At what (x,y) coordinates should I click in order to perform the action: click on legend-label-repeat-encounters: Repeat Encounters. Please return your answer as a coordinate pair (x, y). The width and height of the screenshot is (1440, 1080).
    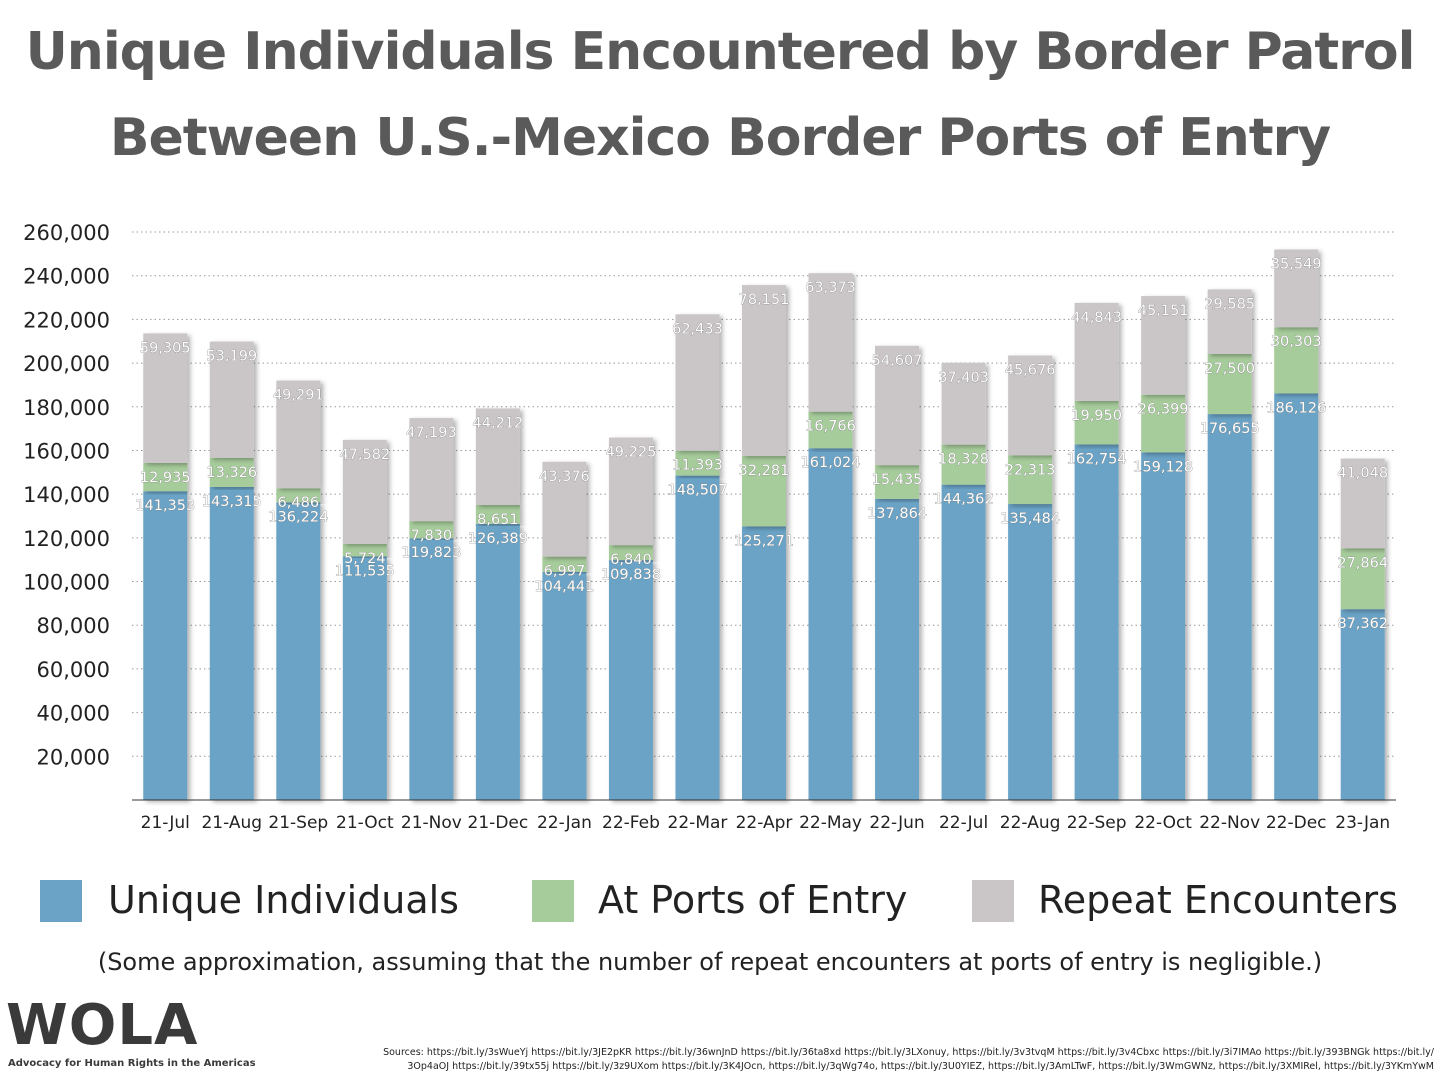
    Looking at the image, I should click on (1218, 900).